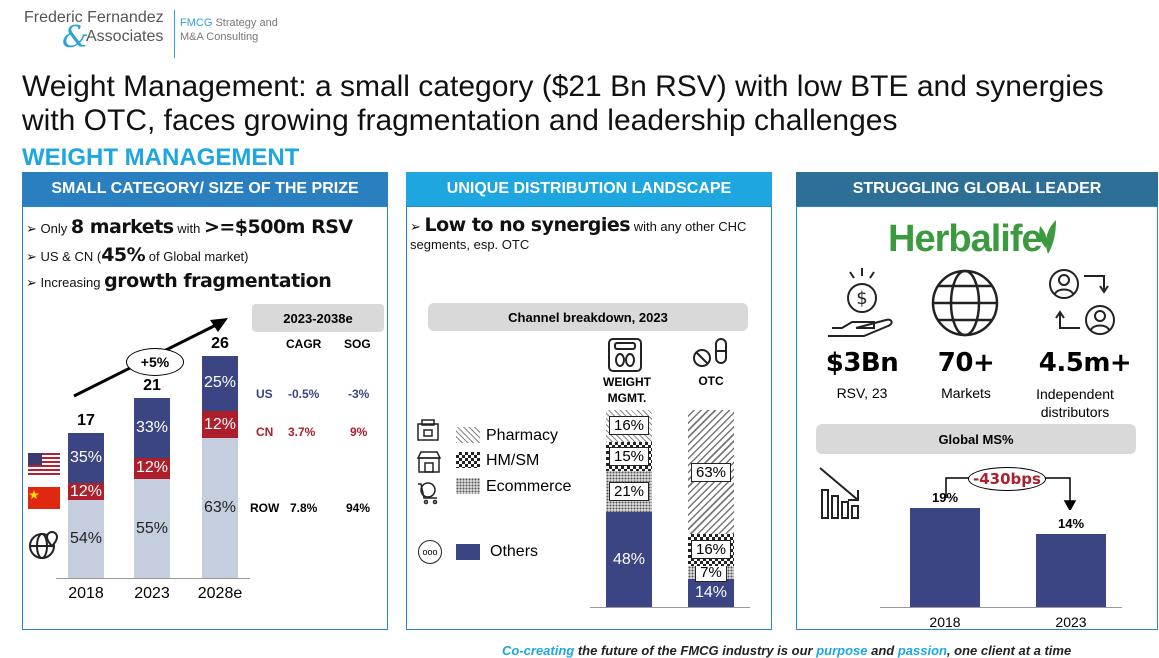 Image resolution: width=1159 pixels, height=658 pixels. I want to click on logo-ampersand: &, so click(75, 37).